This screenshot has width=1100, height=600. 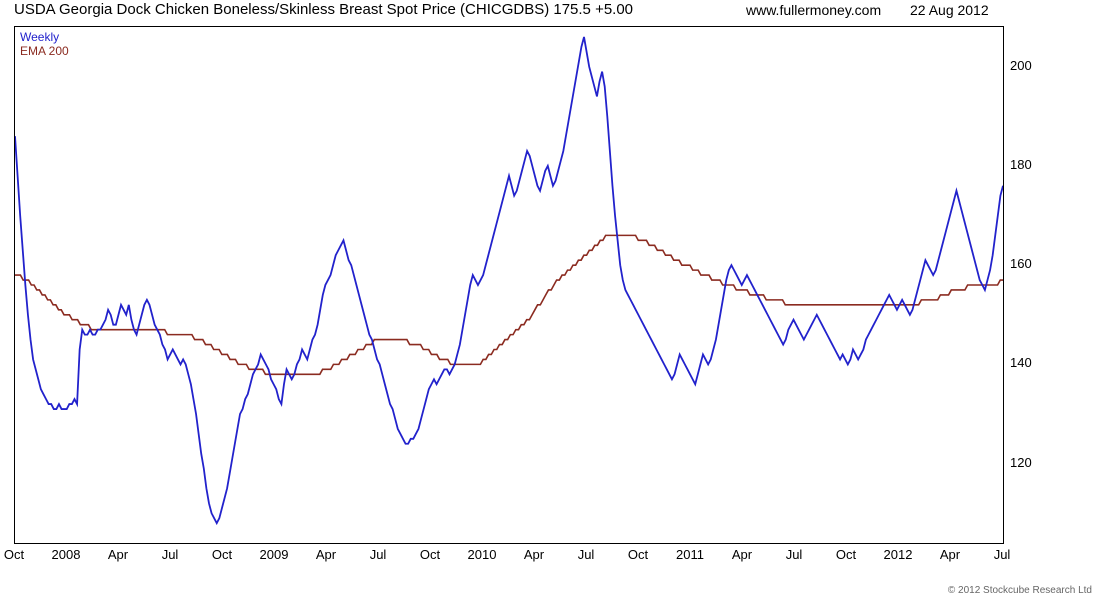 What do you see at coordinates (66, 554) in the screenshot?
I see `x-tick-label: 2008` at bounding box center [66, 554].